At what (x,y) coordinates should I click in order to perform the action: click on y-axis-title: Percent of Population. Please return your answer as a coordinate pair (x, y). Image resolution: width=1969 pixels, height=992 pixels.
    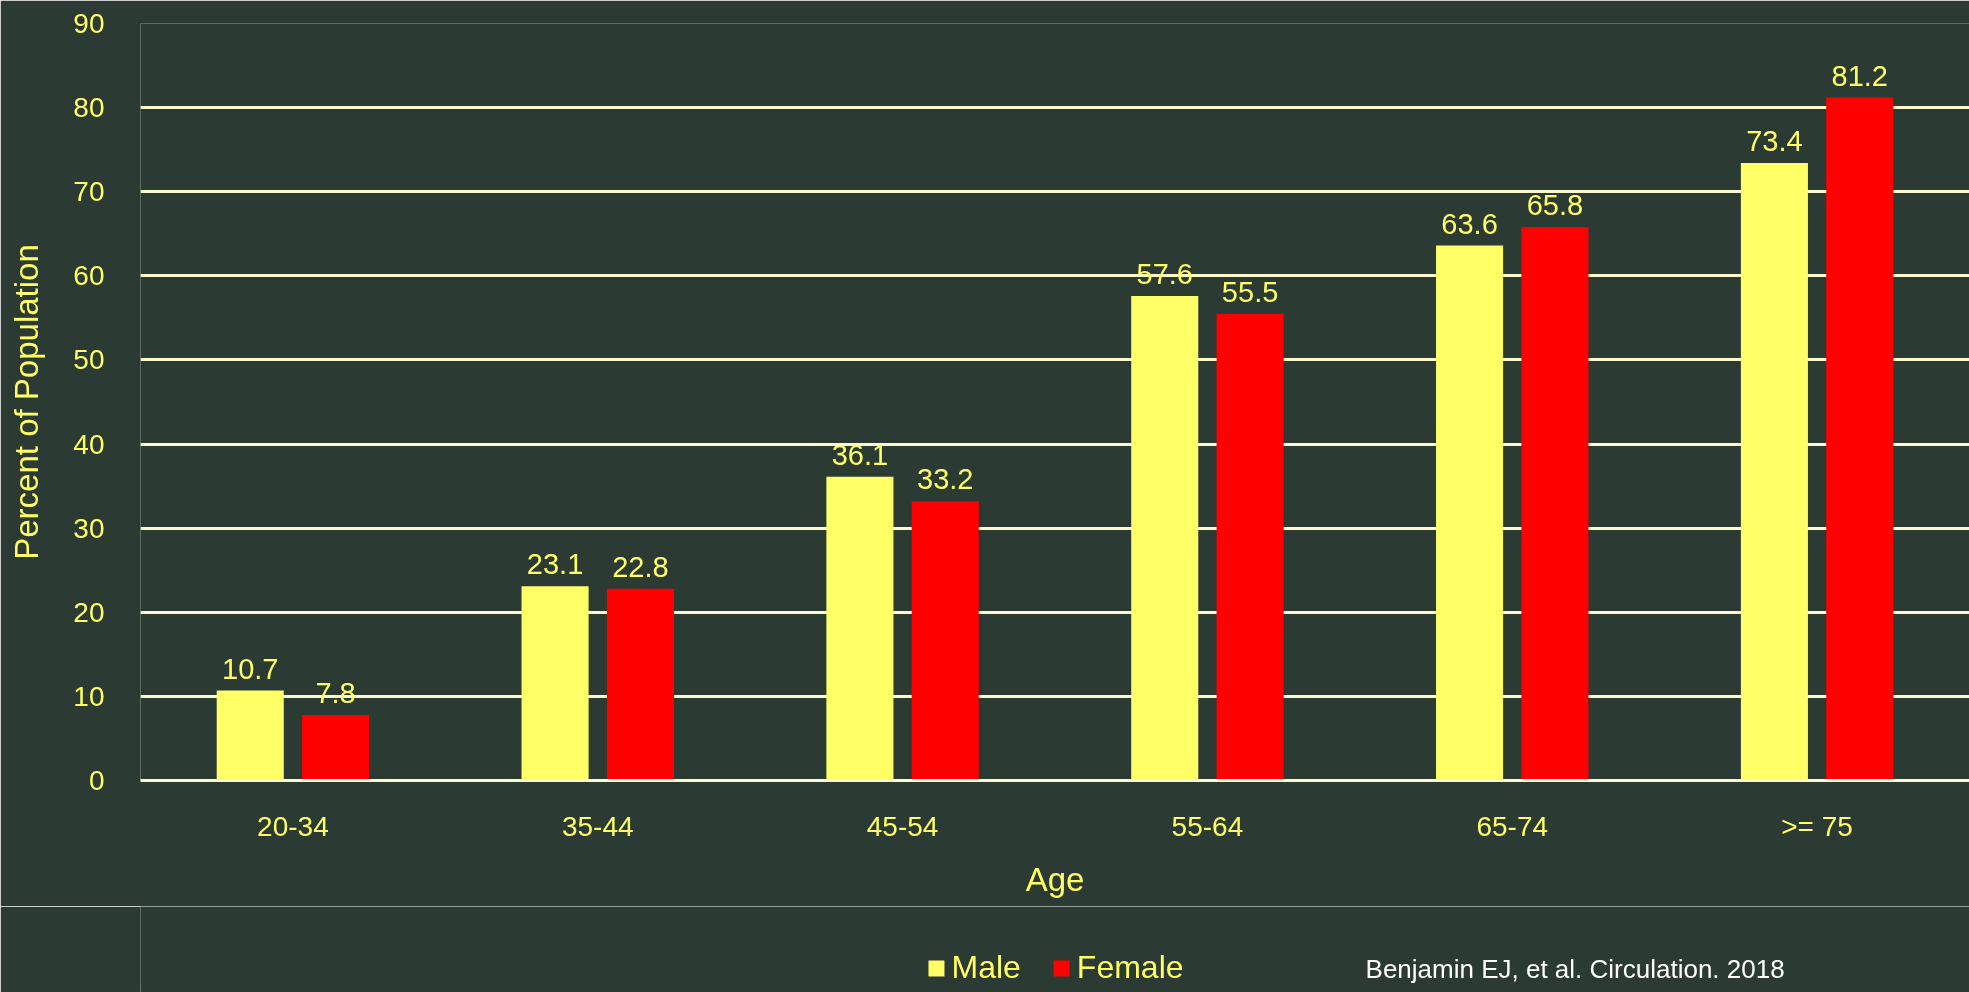
    Looking at the image, I should click on (27, 402).